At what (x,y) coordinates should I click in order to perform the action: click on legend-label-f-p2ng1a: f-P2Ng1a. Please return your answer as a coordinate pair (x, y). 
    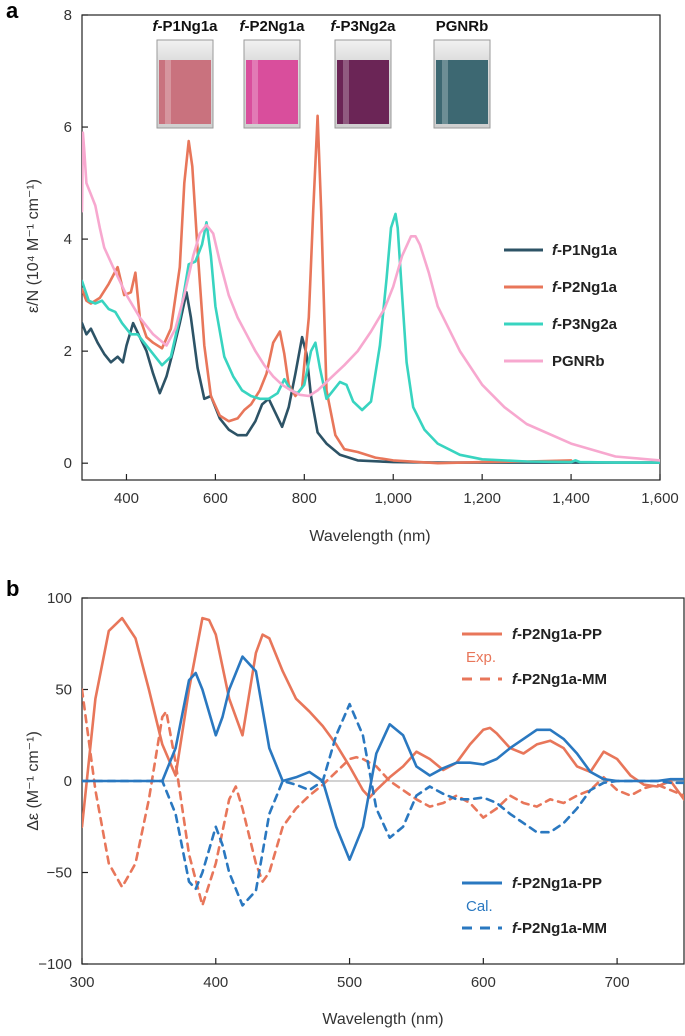
    Looking at the image, I should click on (585, 287).